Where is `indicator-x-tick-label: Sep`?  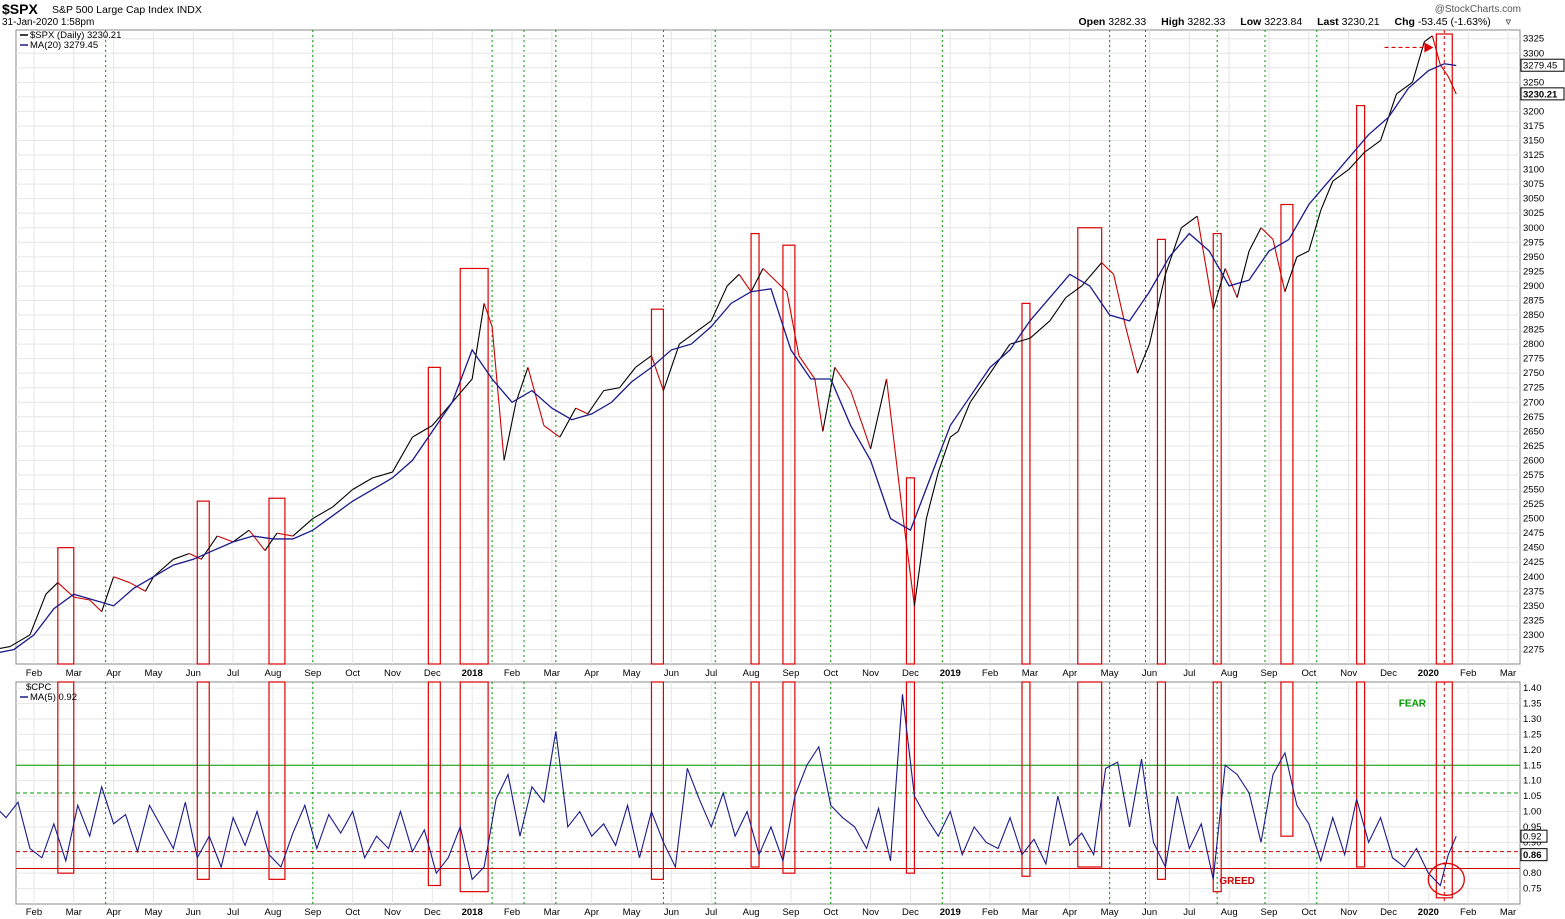
indicator-x-tick-label: Sep is located at coordinates (312, 912).